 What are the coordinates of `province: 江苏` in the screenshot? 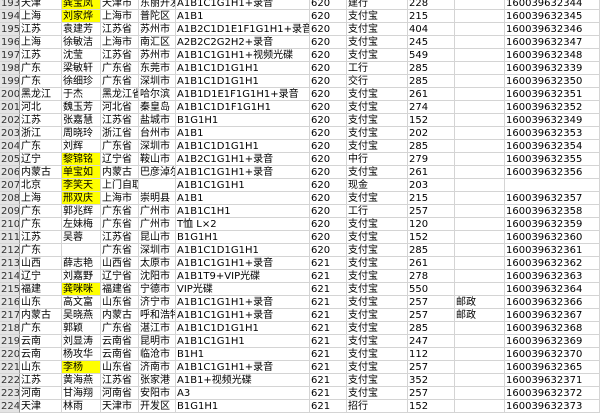 It's located at (41, 29).